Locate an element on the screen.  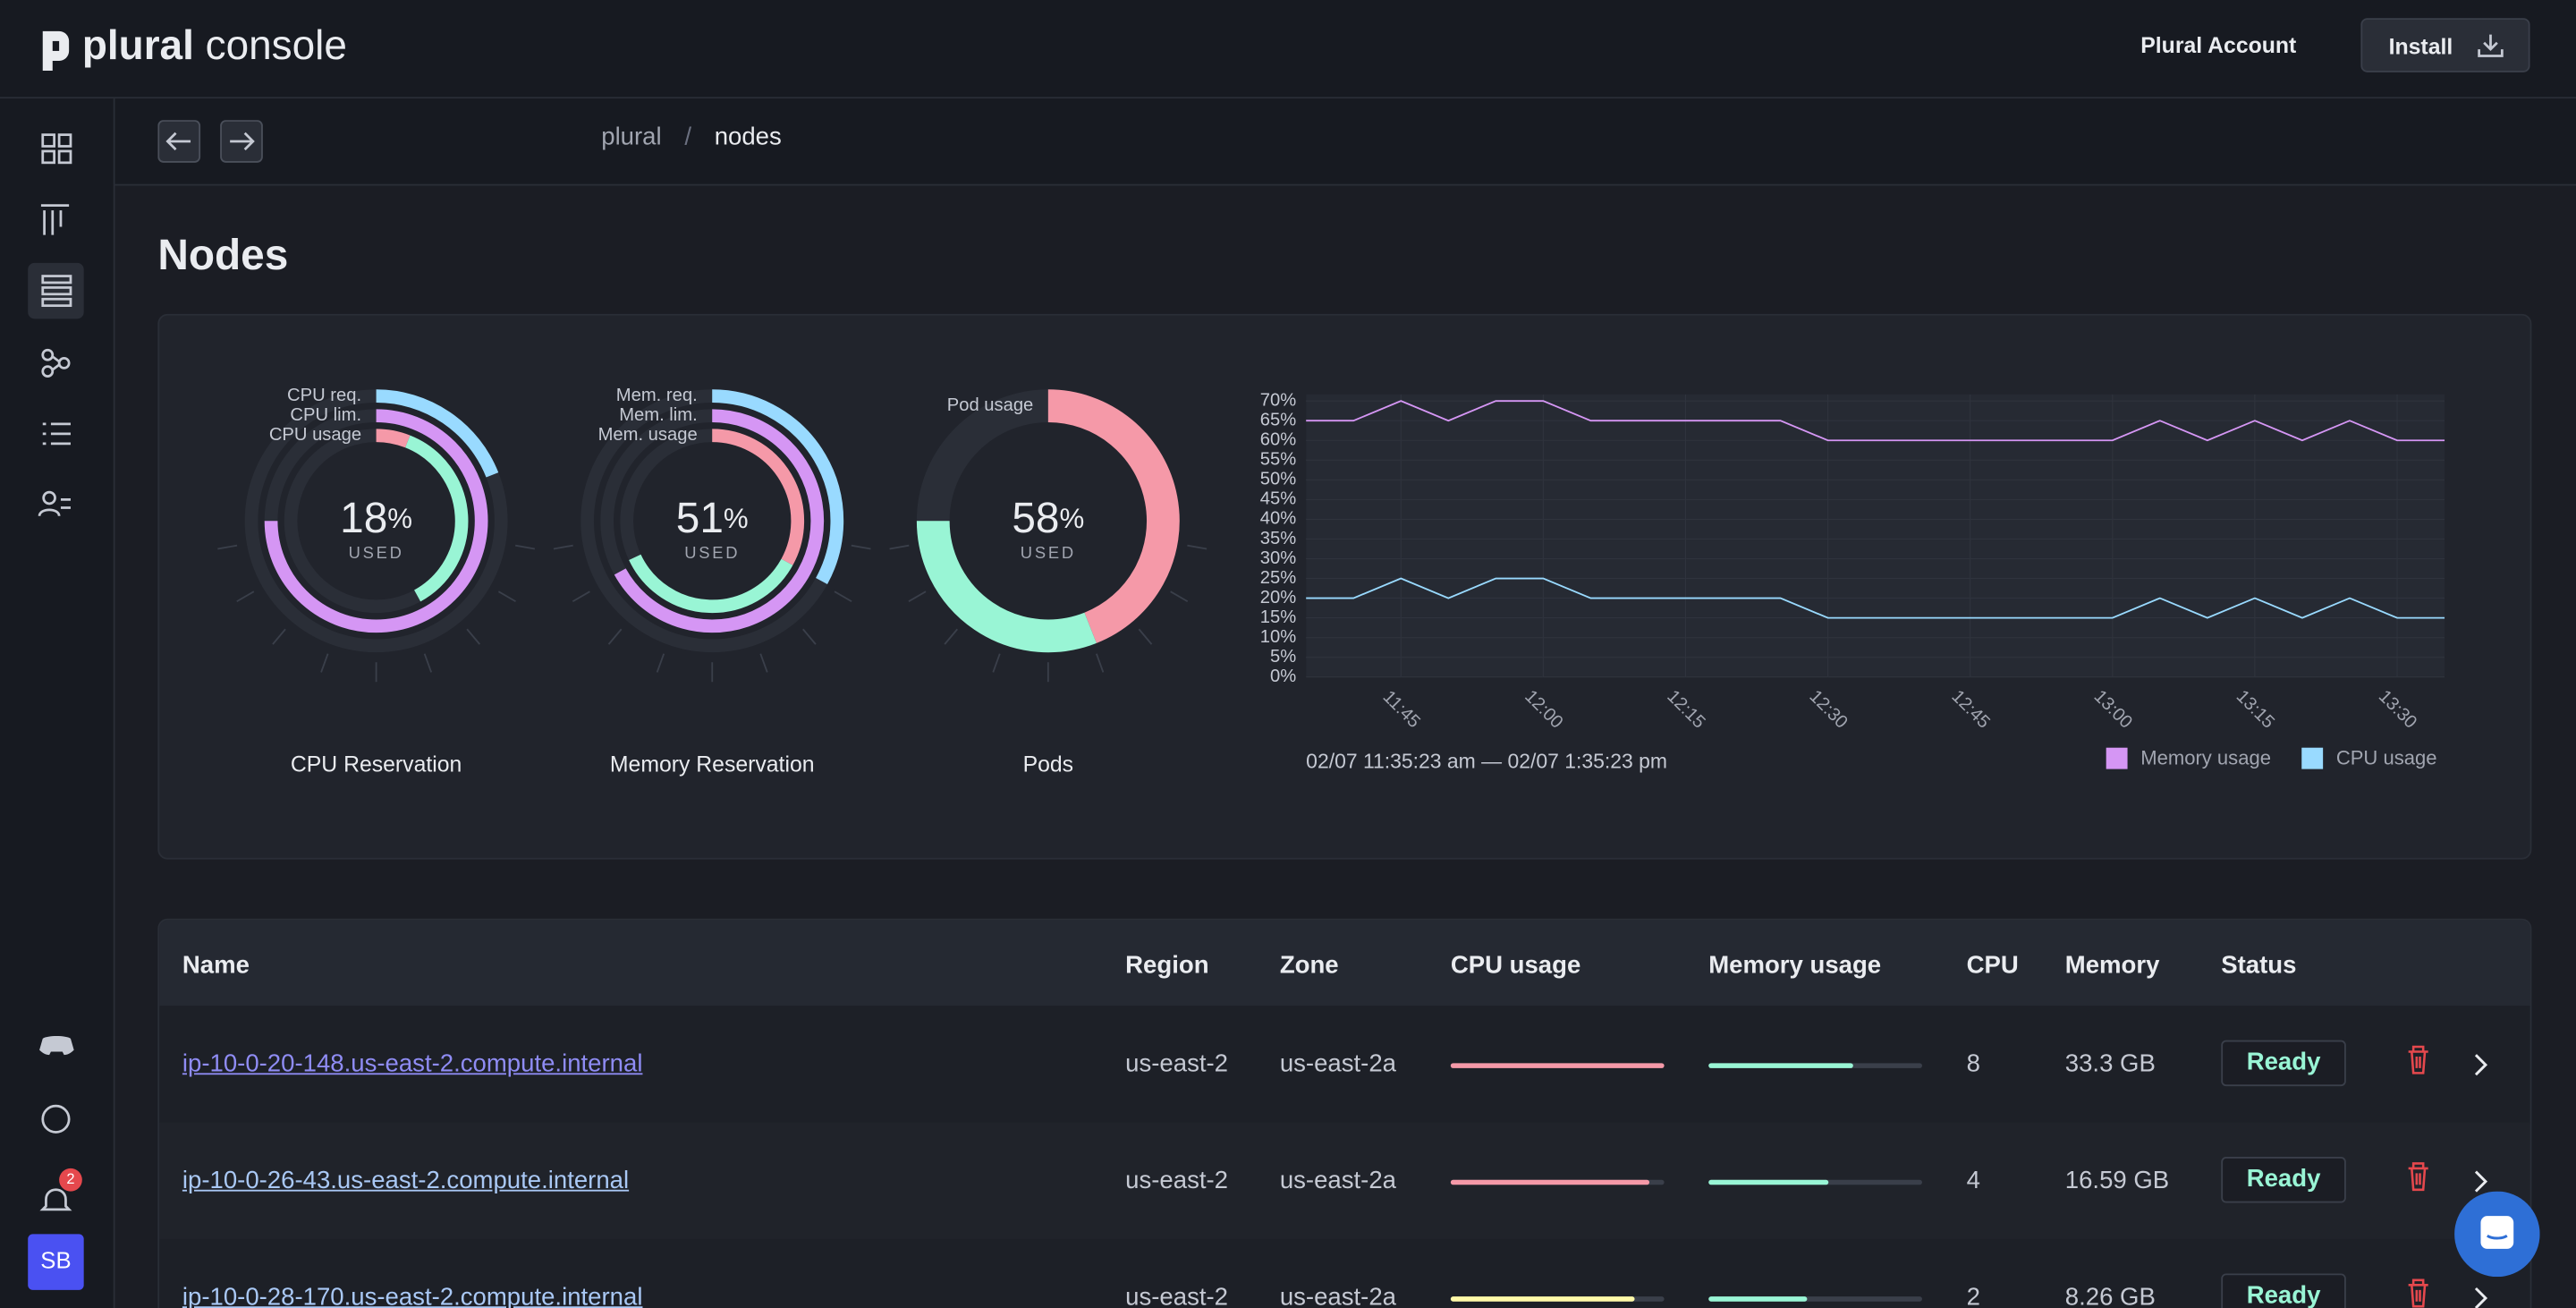
column-header: CPU is located at coordinates (1992, 965).